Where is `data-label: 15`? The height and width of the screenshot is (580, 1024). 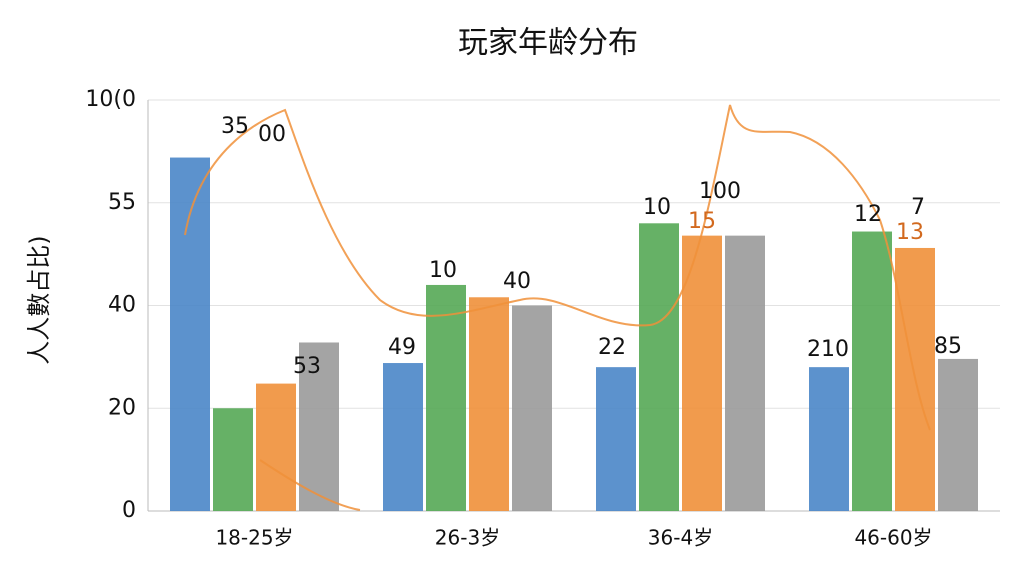 data-label: 15 is located at coordinates (702, 221).